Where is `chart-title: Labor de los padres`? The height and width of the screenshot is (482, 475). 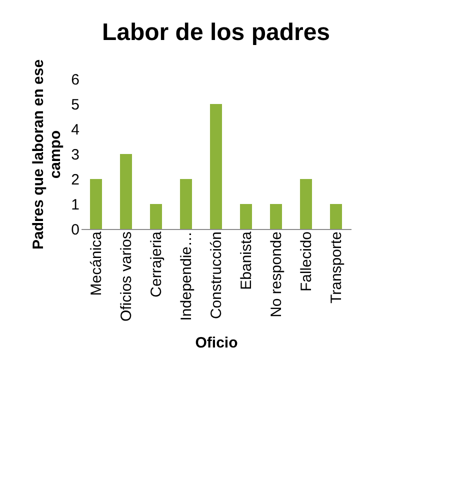 chart-title: Labor de los padres is located at coordinates (216, 32).